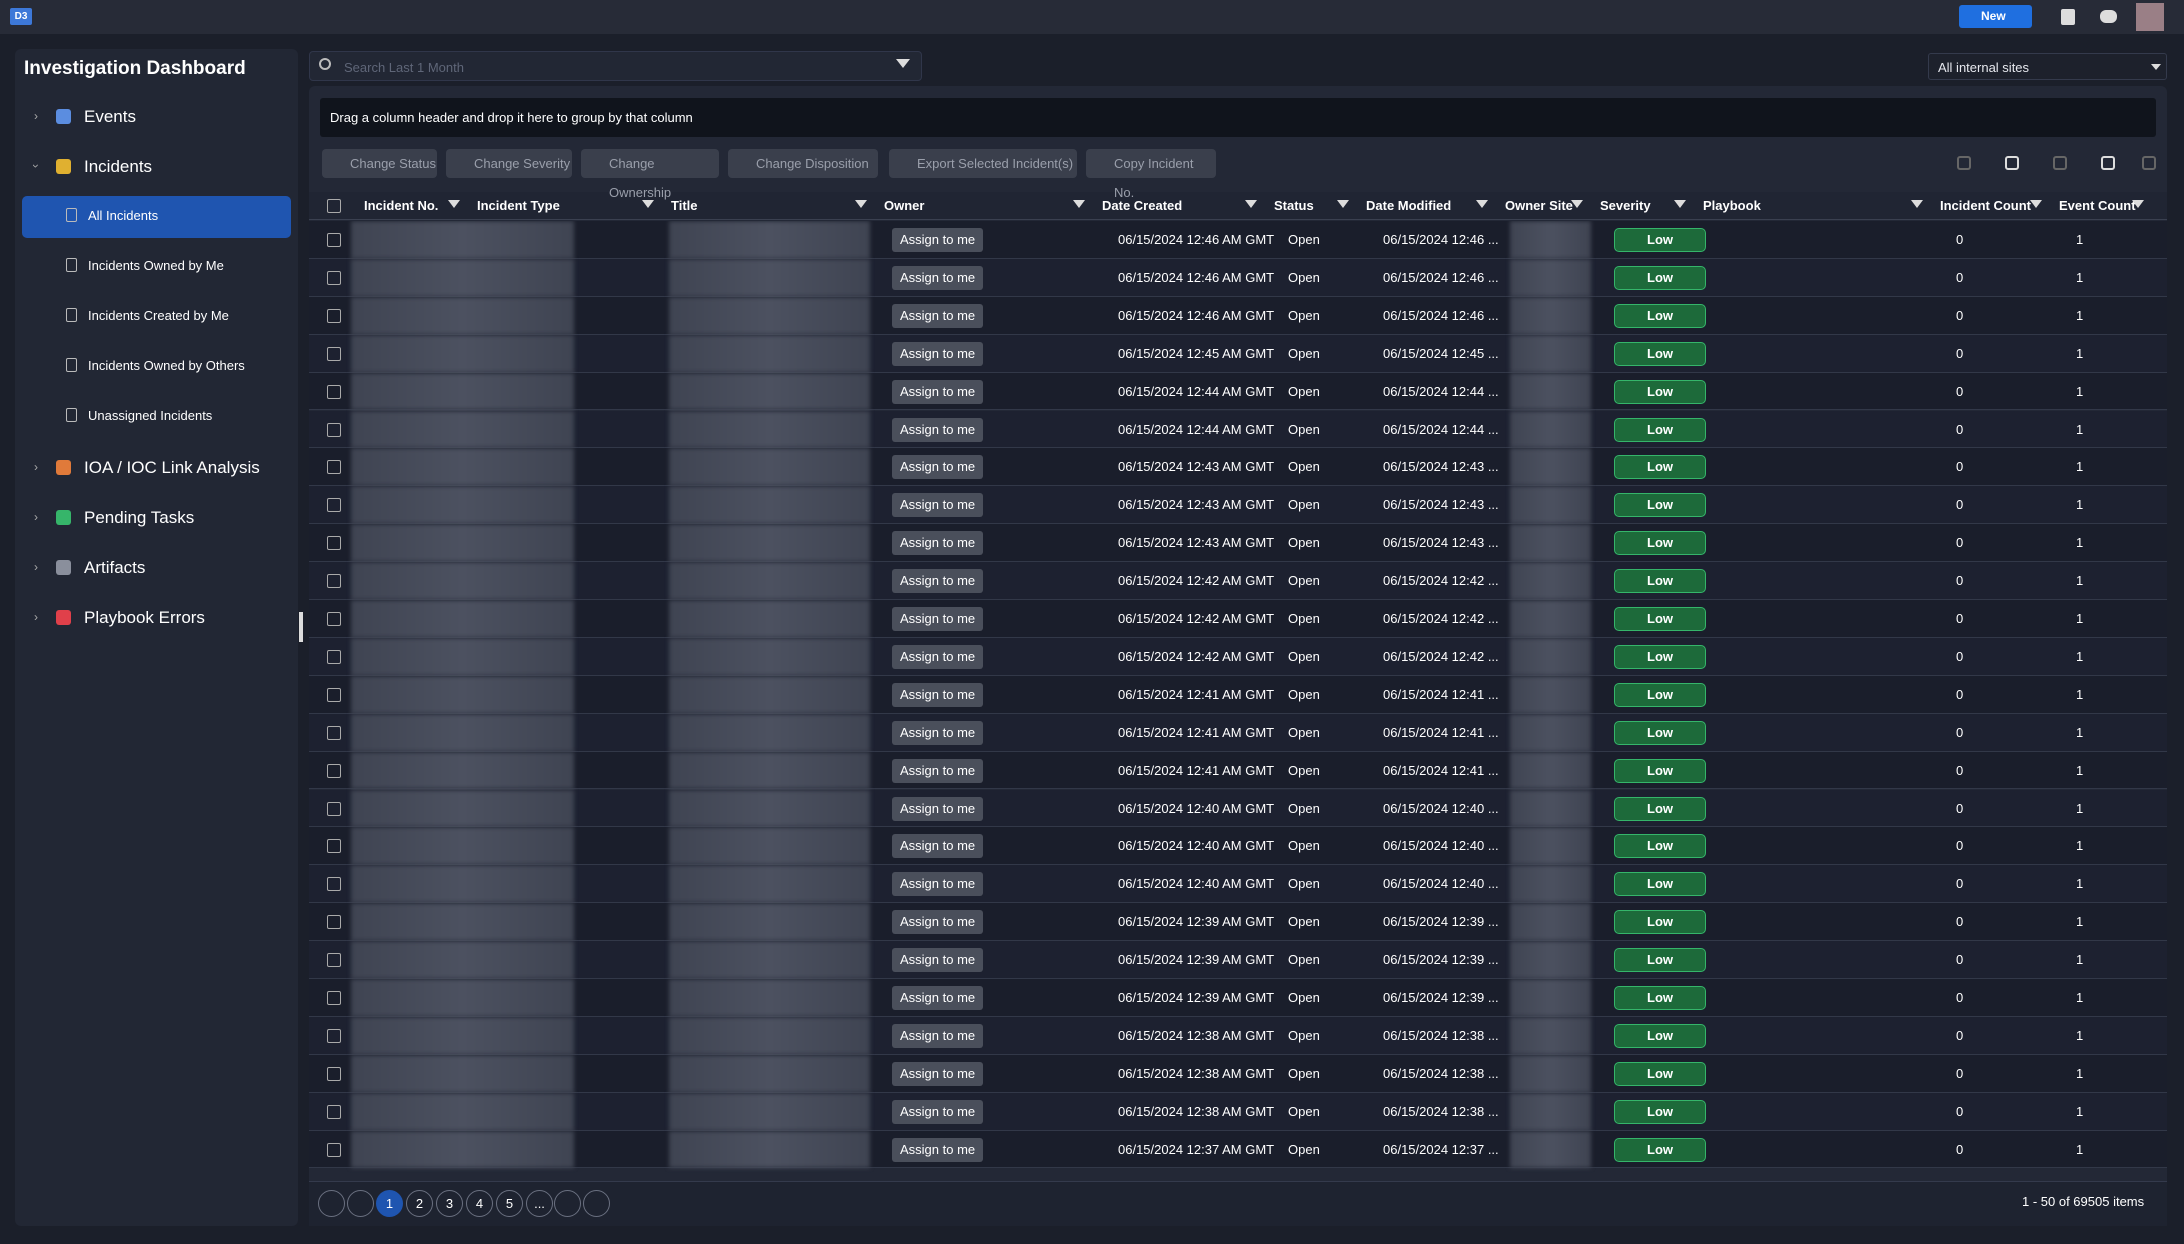 The height and width of the screenshot is (1244, 2184). I want to click on column-header: Severity, so click(1625, 205).